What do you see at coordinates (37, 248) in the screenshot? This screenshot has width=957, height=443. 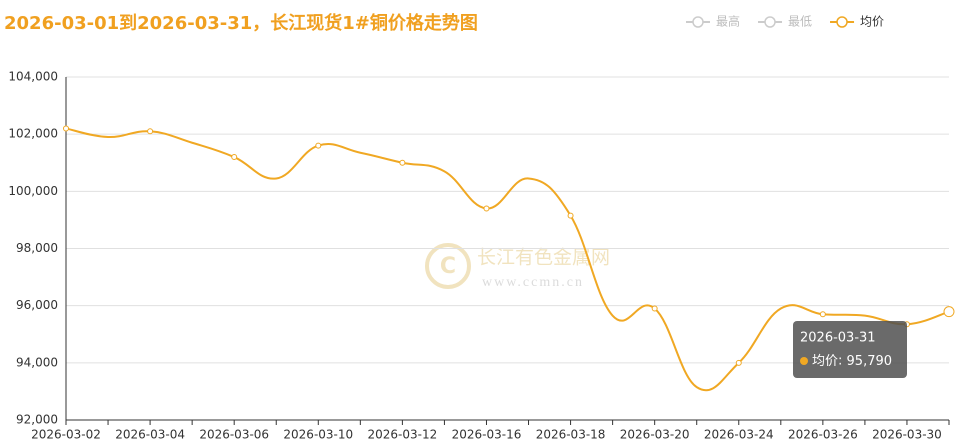 I see `y-tick-label: 98,000` at bounding box center [37, 248].